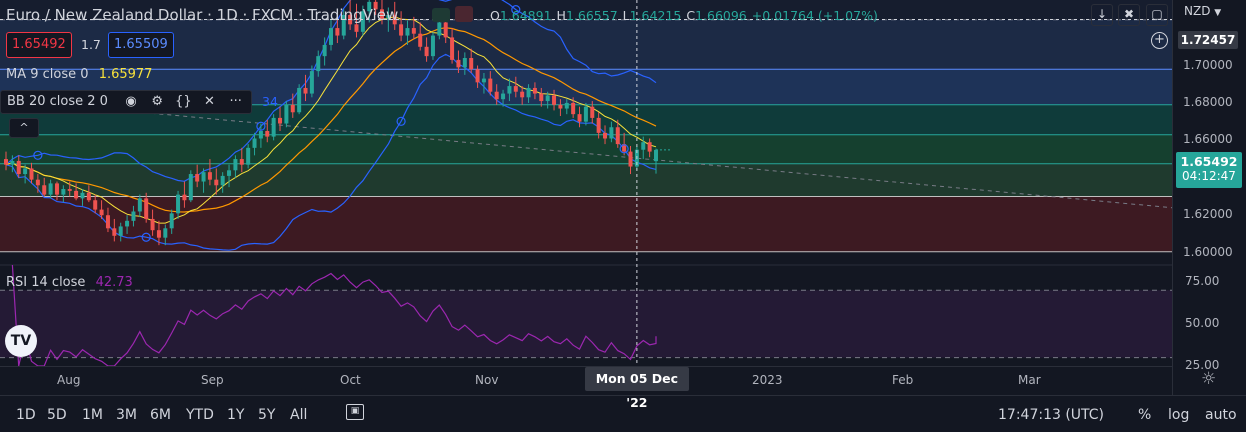  What do you see at coordinates (47, 74) in the screenshot?
I see `ma-label: MA 9 close 0` at bounding box center [47, 74].